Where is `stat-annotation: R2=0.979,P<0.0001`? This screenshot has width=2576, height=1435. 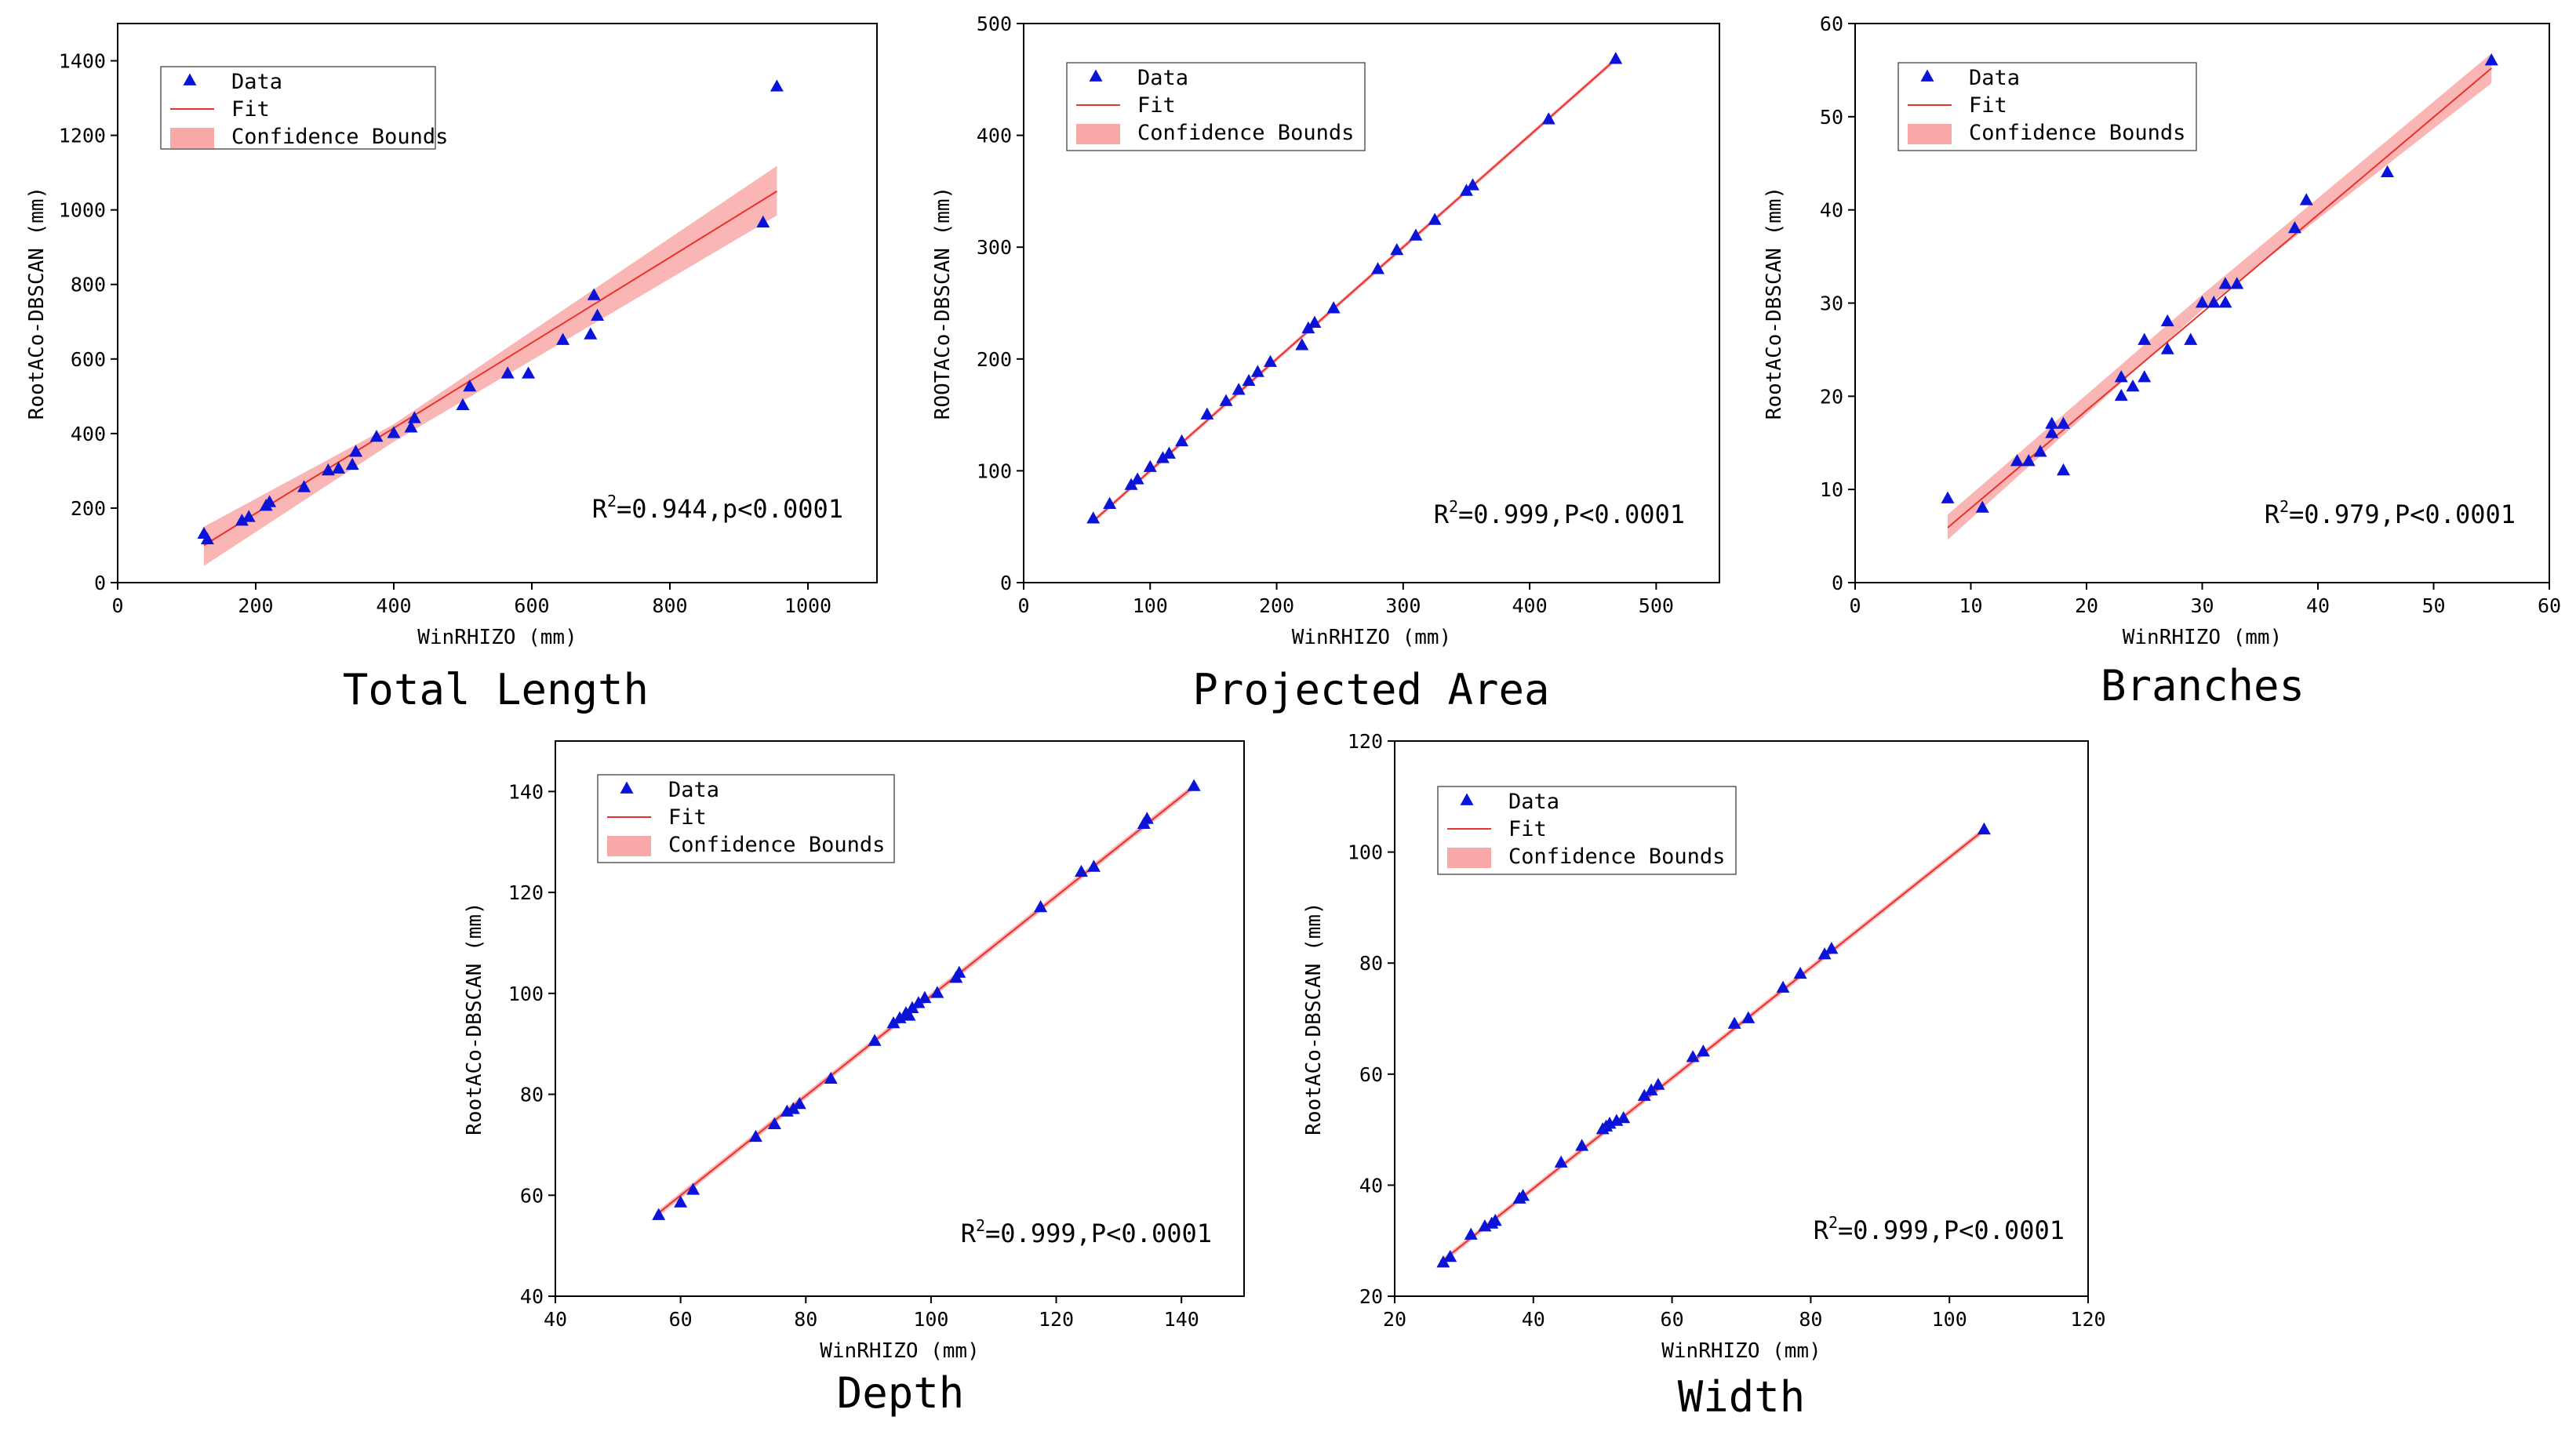 stat-annotation: R2=0.979,P<0.0001 is located at coordinates (2390, 513).